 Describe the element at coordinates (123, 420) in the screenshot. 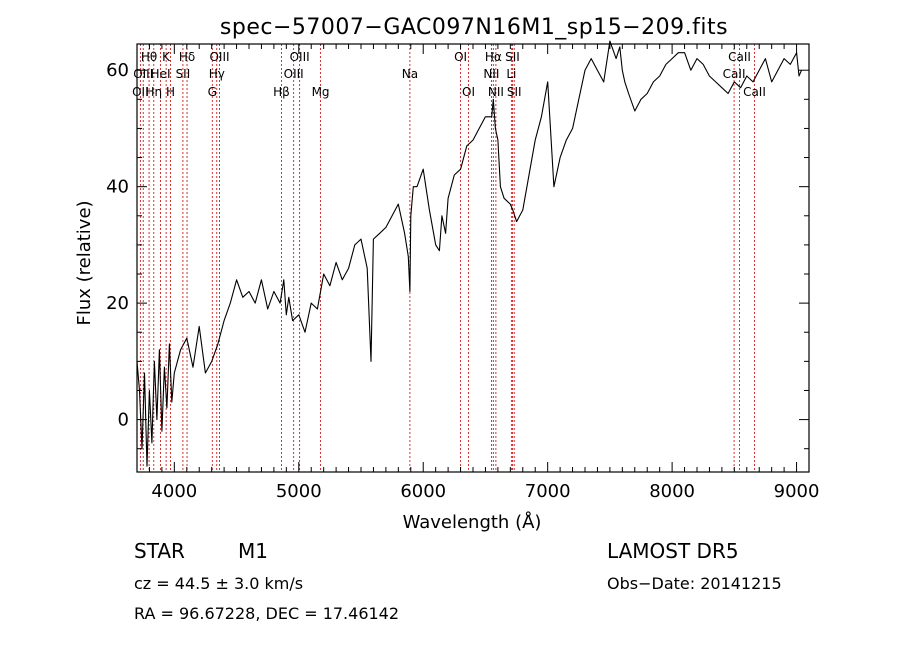

I see `y-tick-label: 0` at that location.